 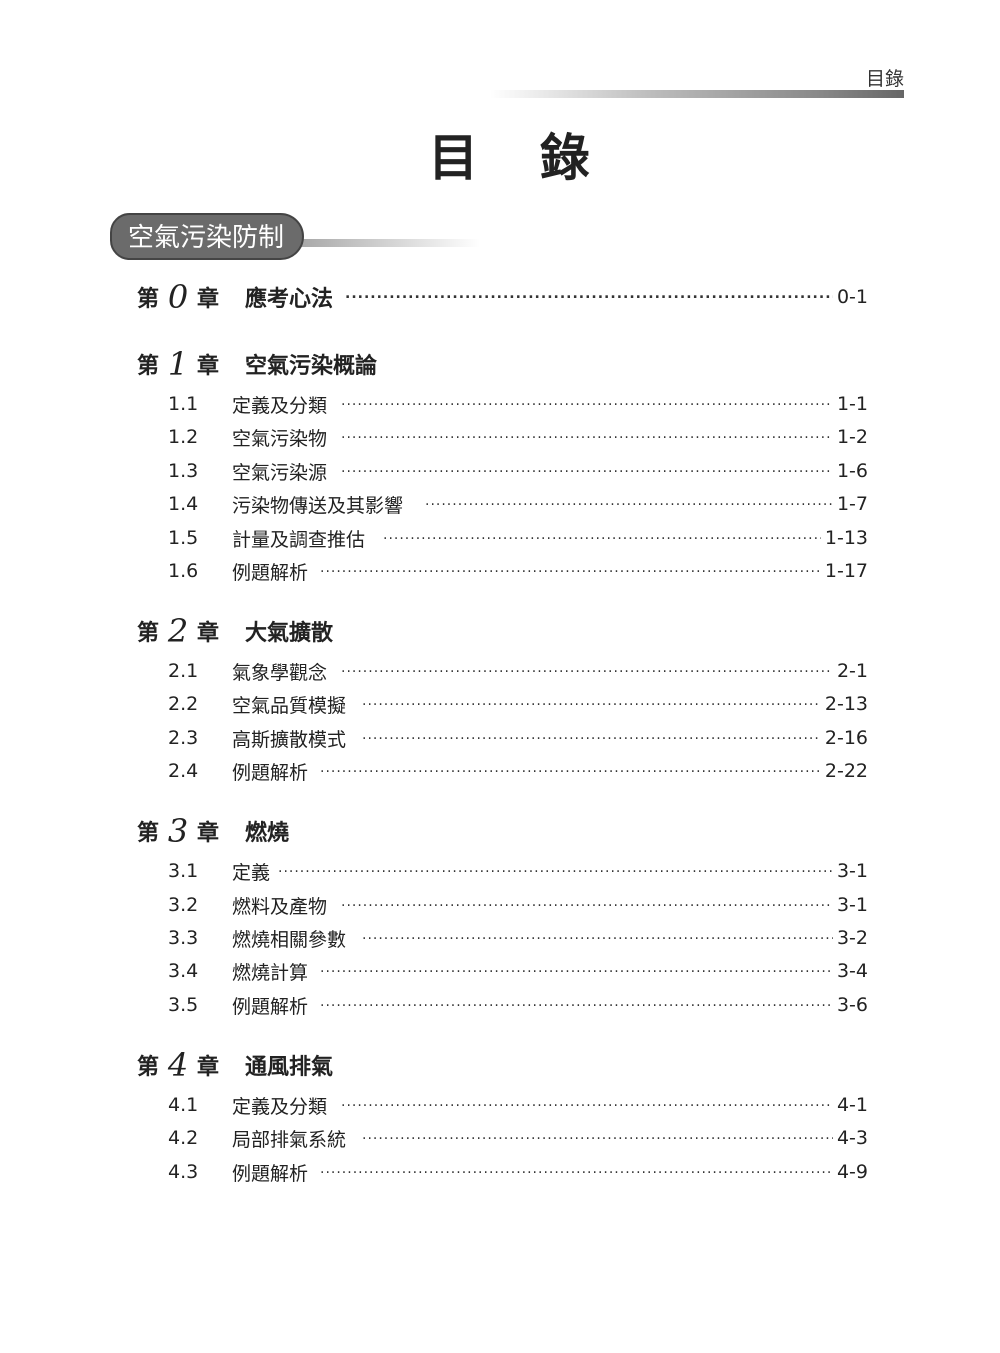 I want to click on section-number: 2.2, so click(x=183, y=704).